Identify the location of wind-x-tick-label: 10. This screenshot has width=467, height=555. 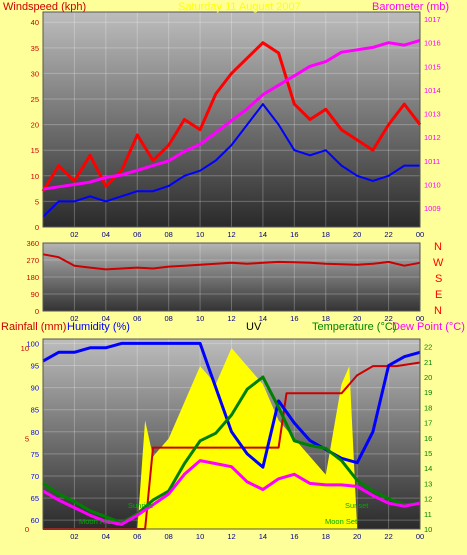
(200, 234).